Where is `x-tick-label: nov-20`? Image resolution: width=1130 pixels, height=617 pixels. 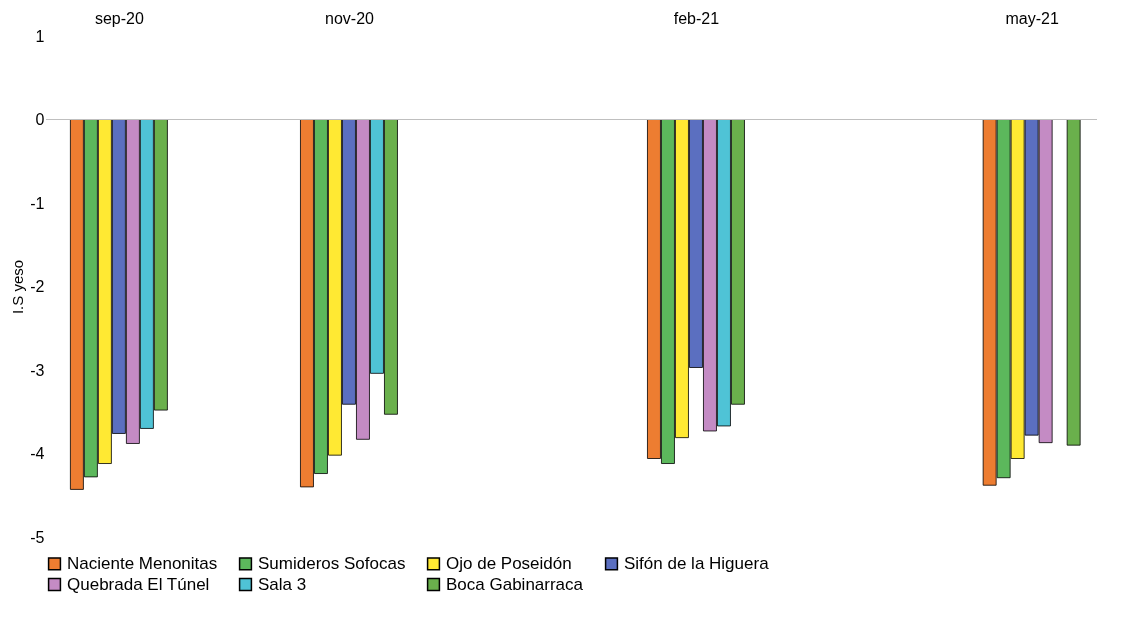 x-tick-label: nov-20 is located at coordinates (350, 18).